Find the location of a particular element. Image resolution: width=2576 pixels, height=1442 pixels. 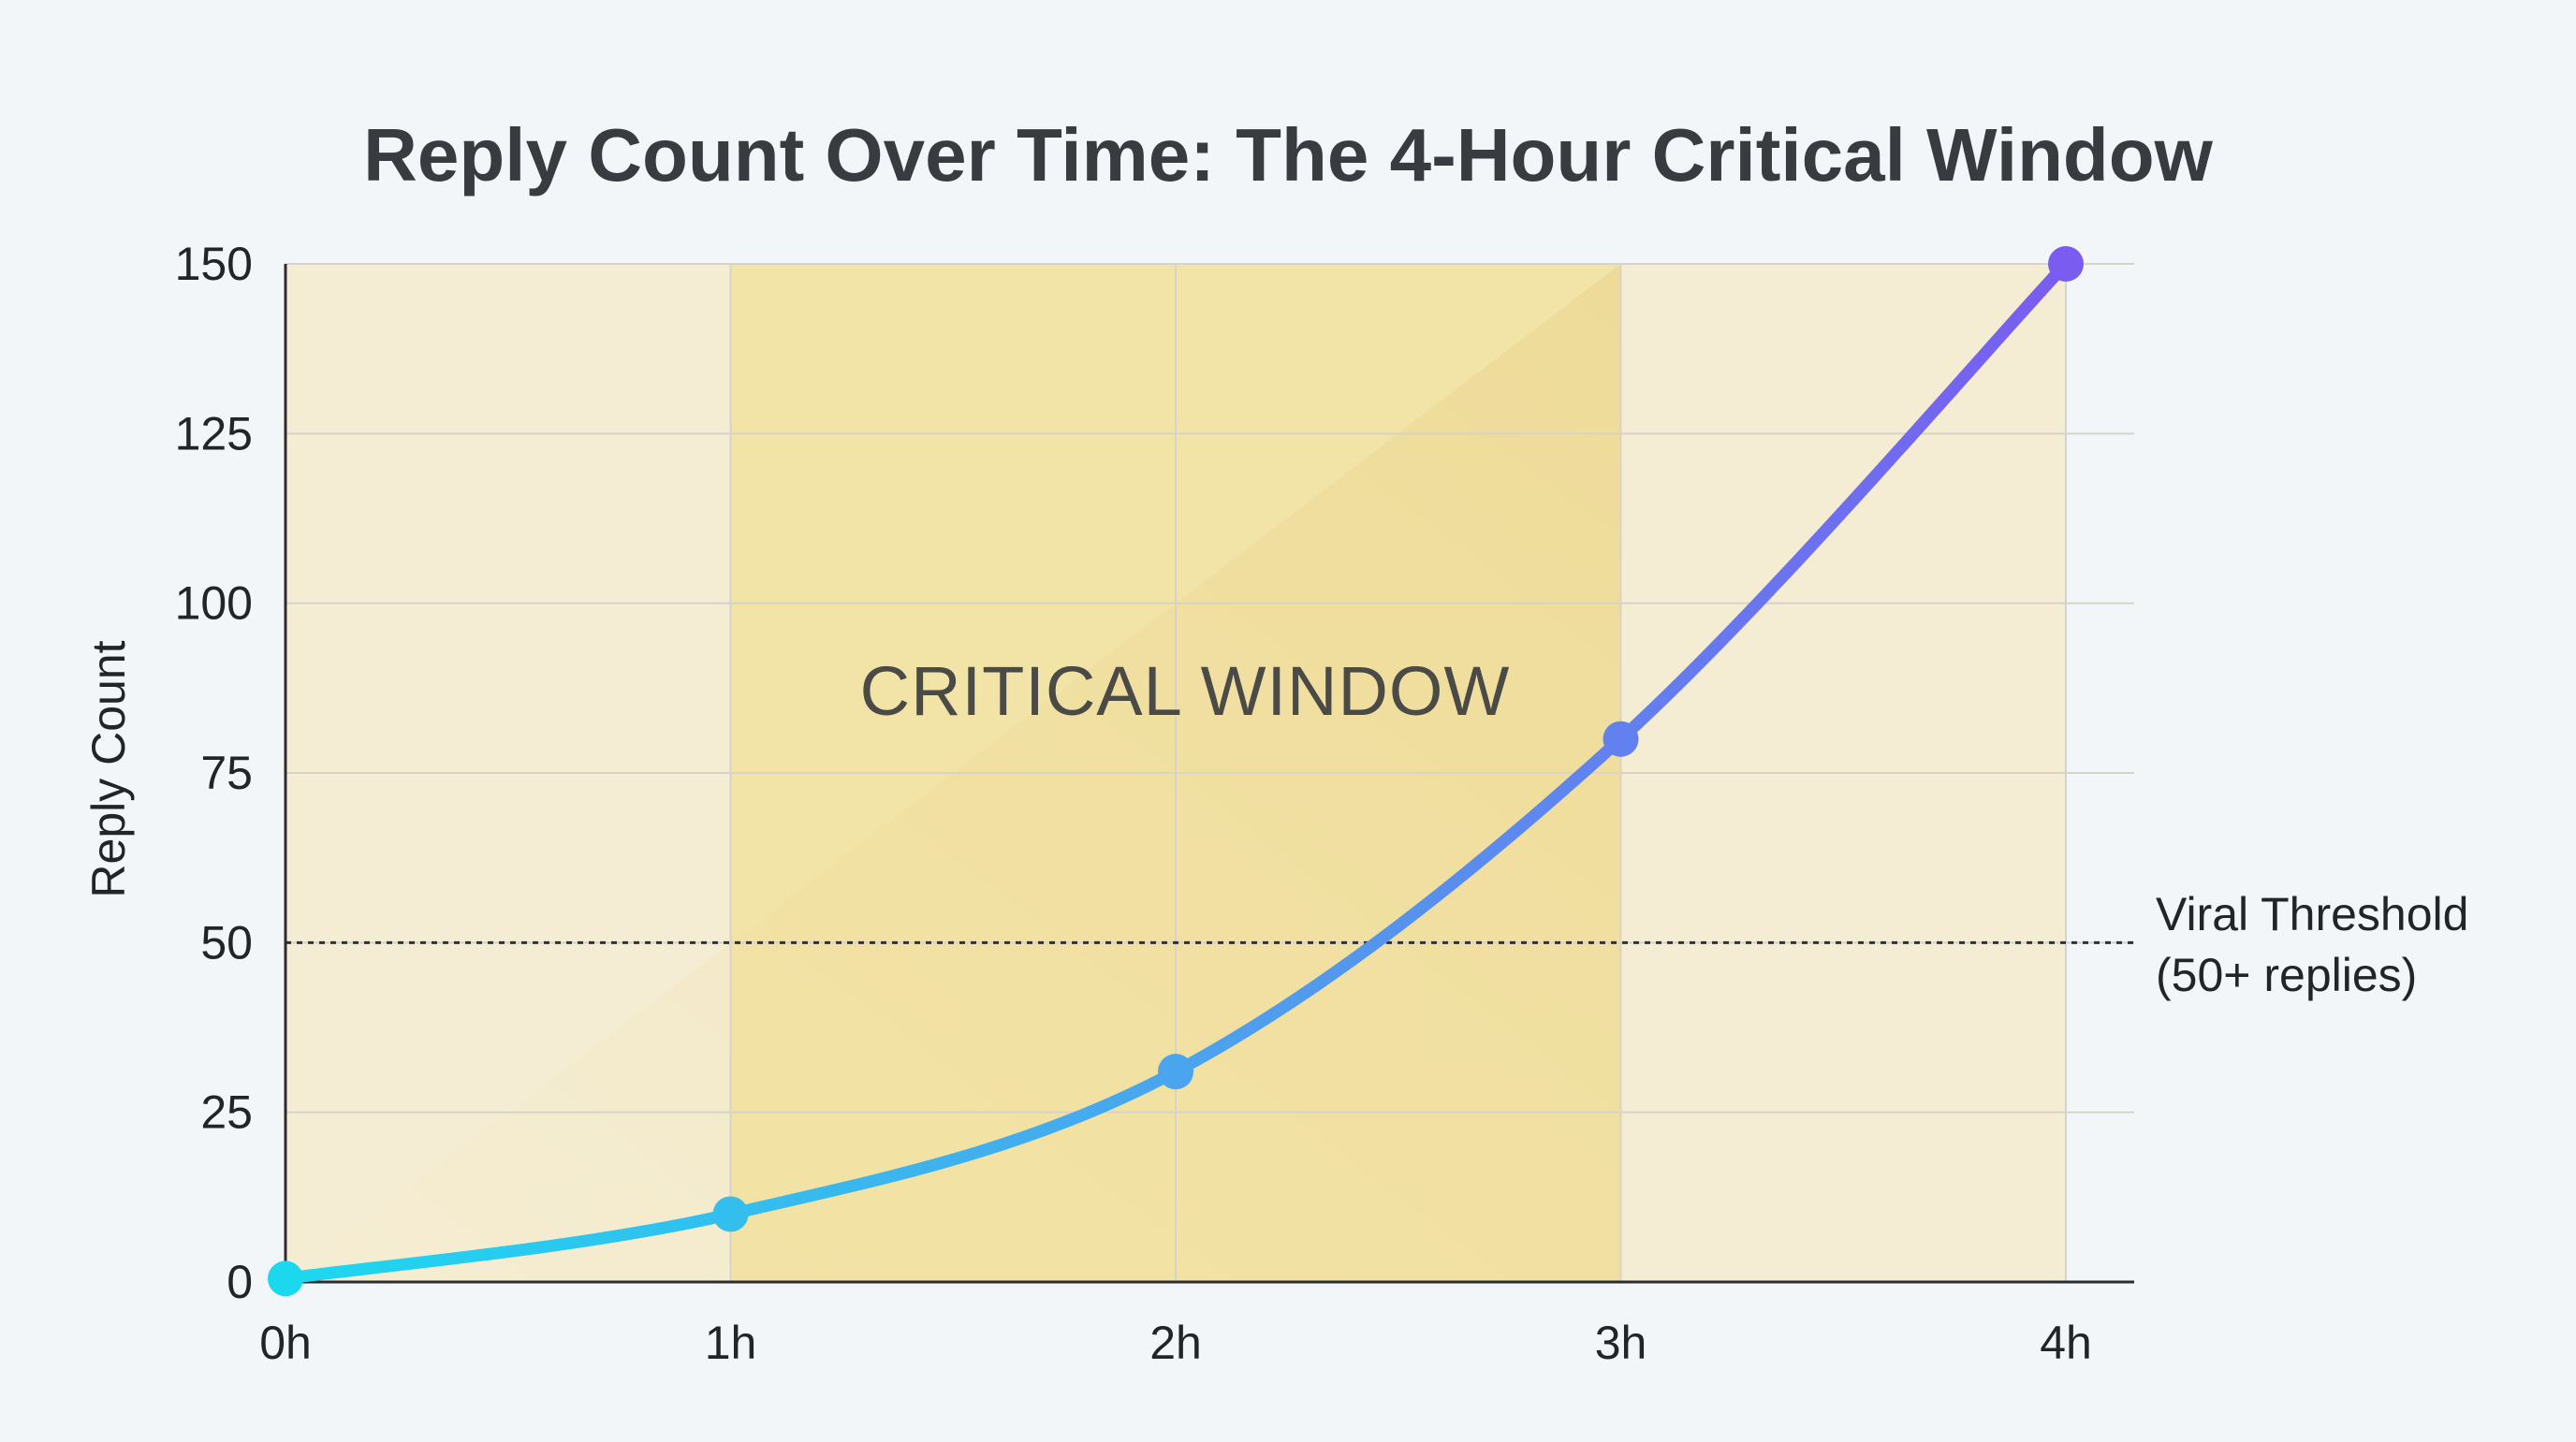

threshold-label-line1: Viral Threshold is located at coordinates (2312, 914).